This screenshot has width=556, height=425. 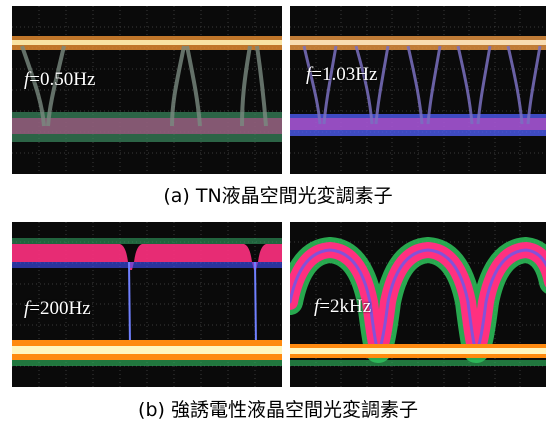 What do you see at coordinates (345, 306) in the screenshot?
I see `freq-value: =2kHz` at bounding box center [345, 306].